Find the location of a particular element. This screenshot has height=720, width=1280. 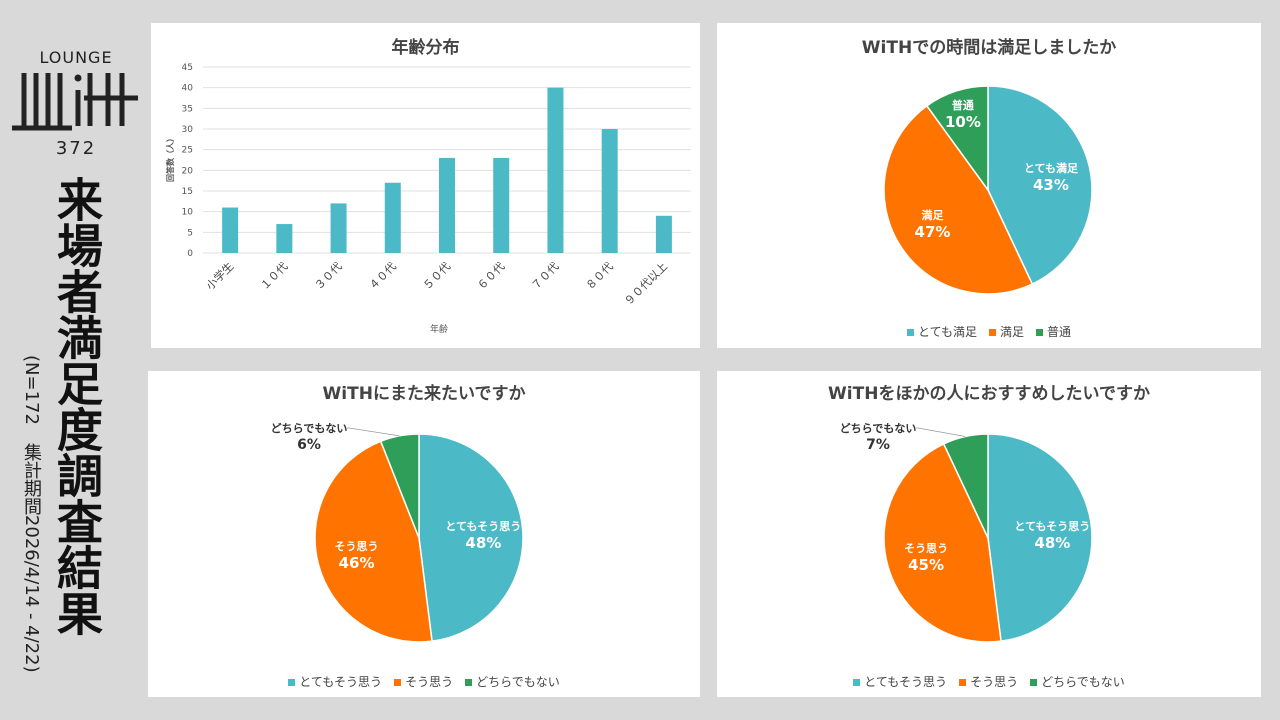

page-subtitle: (N=172 集計期間2026/4/14 - 4/22) is located at coordinates (31, 514).